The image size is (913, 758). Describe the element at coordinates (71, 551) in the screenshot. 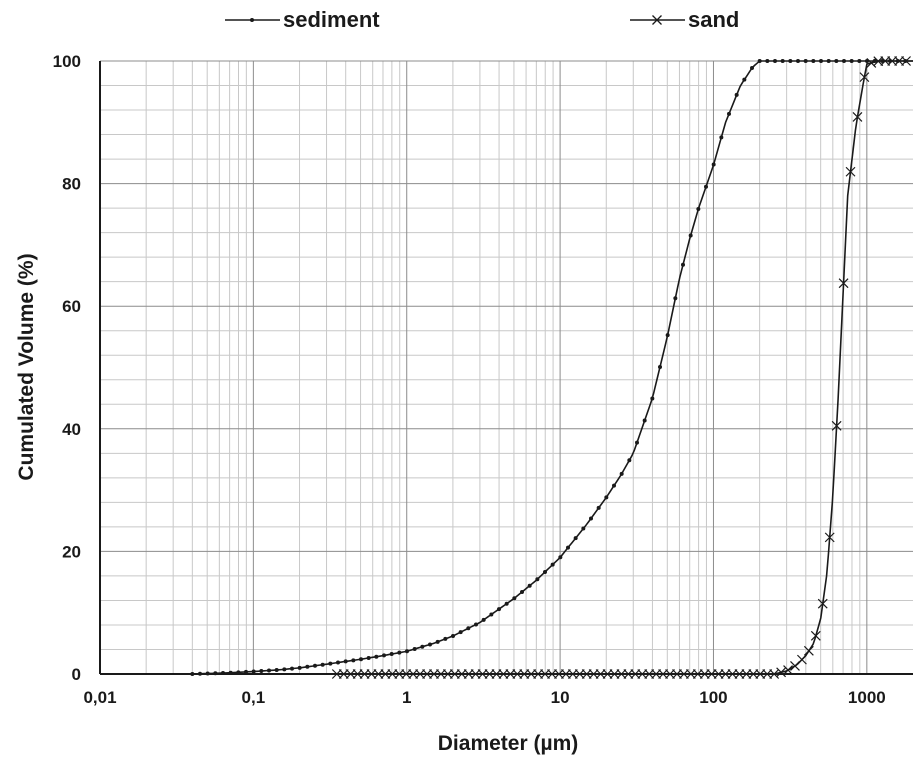

I see `y-tick-label: 20` at that location.